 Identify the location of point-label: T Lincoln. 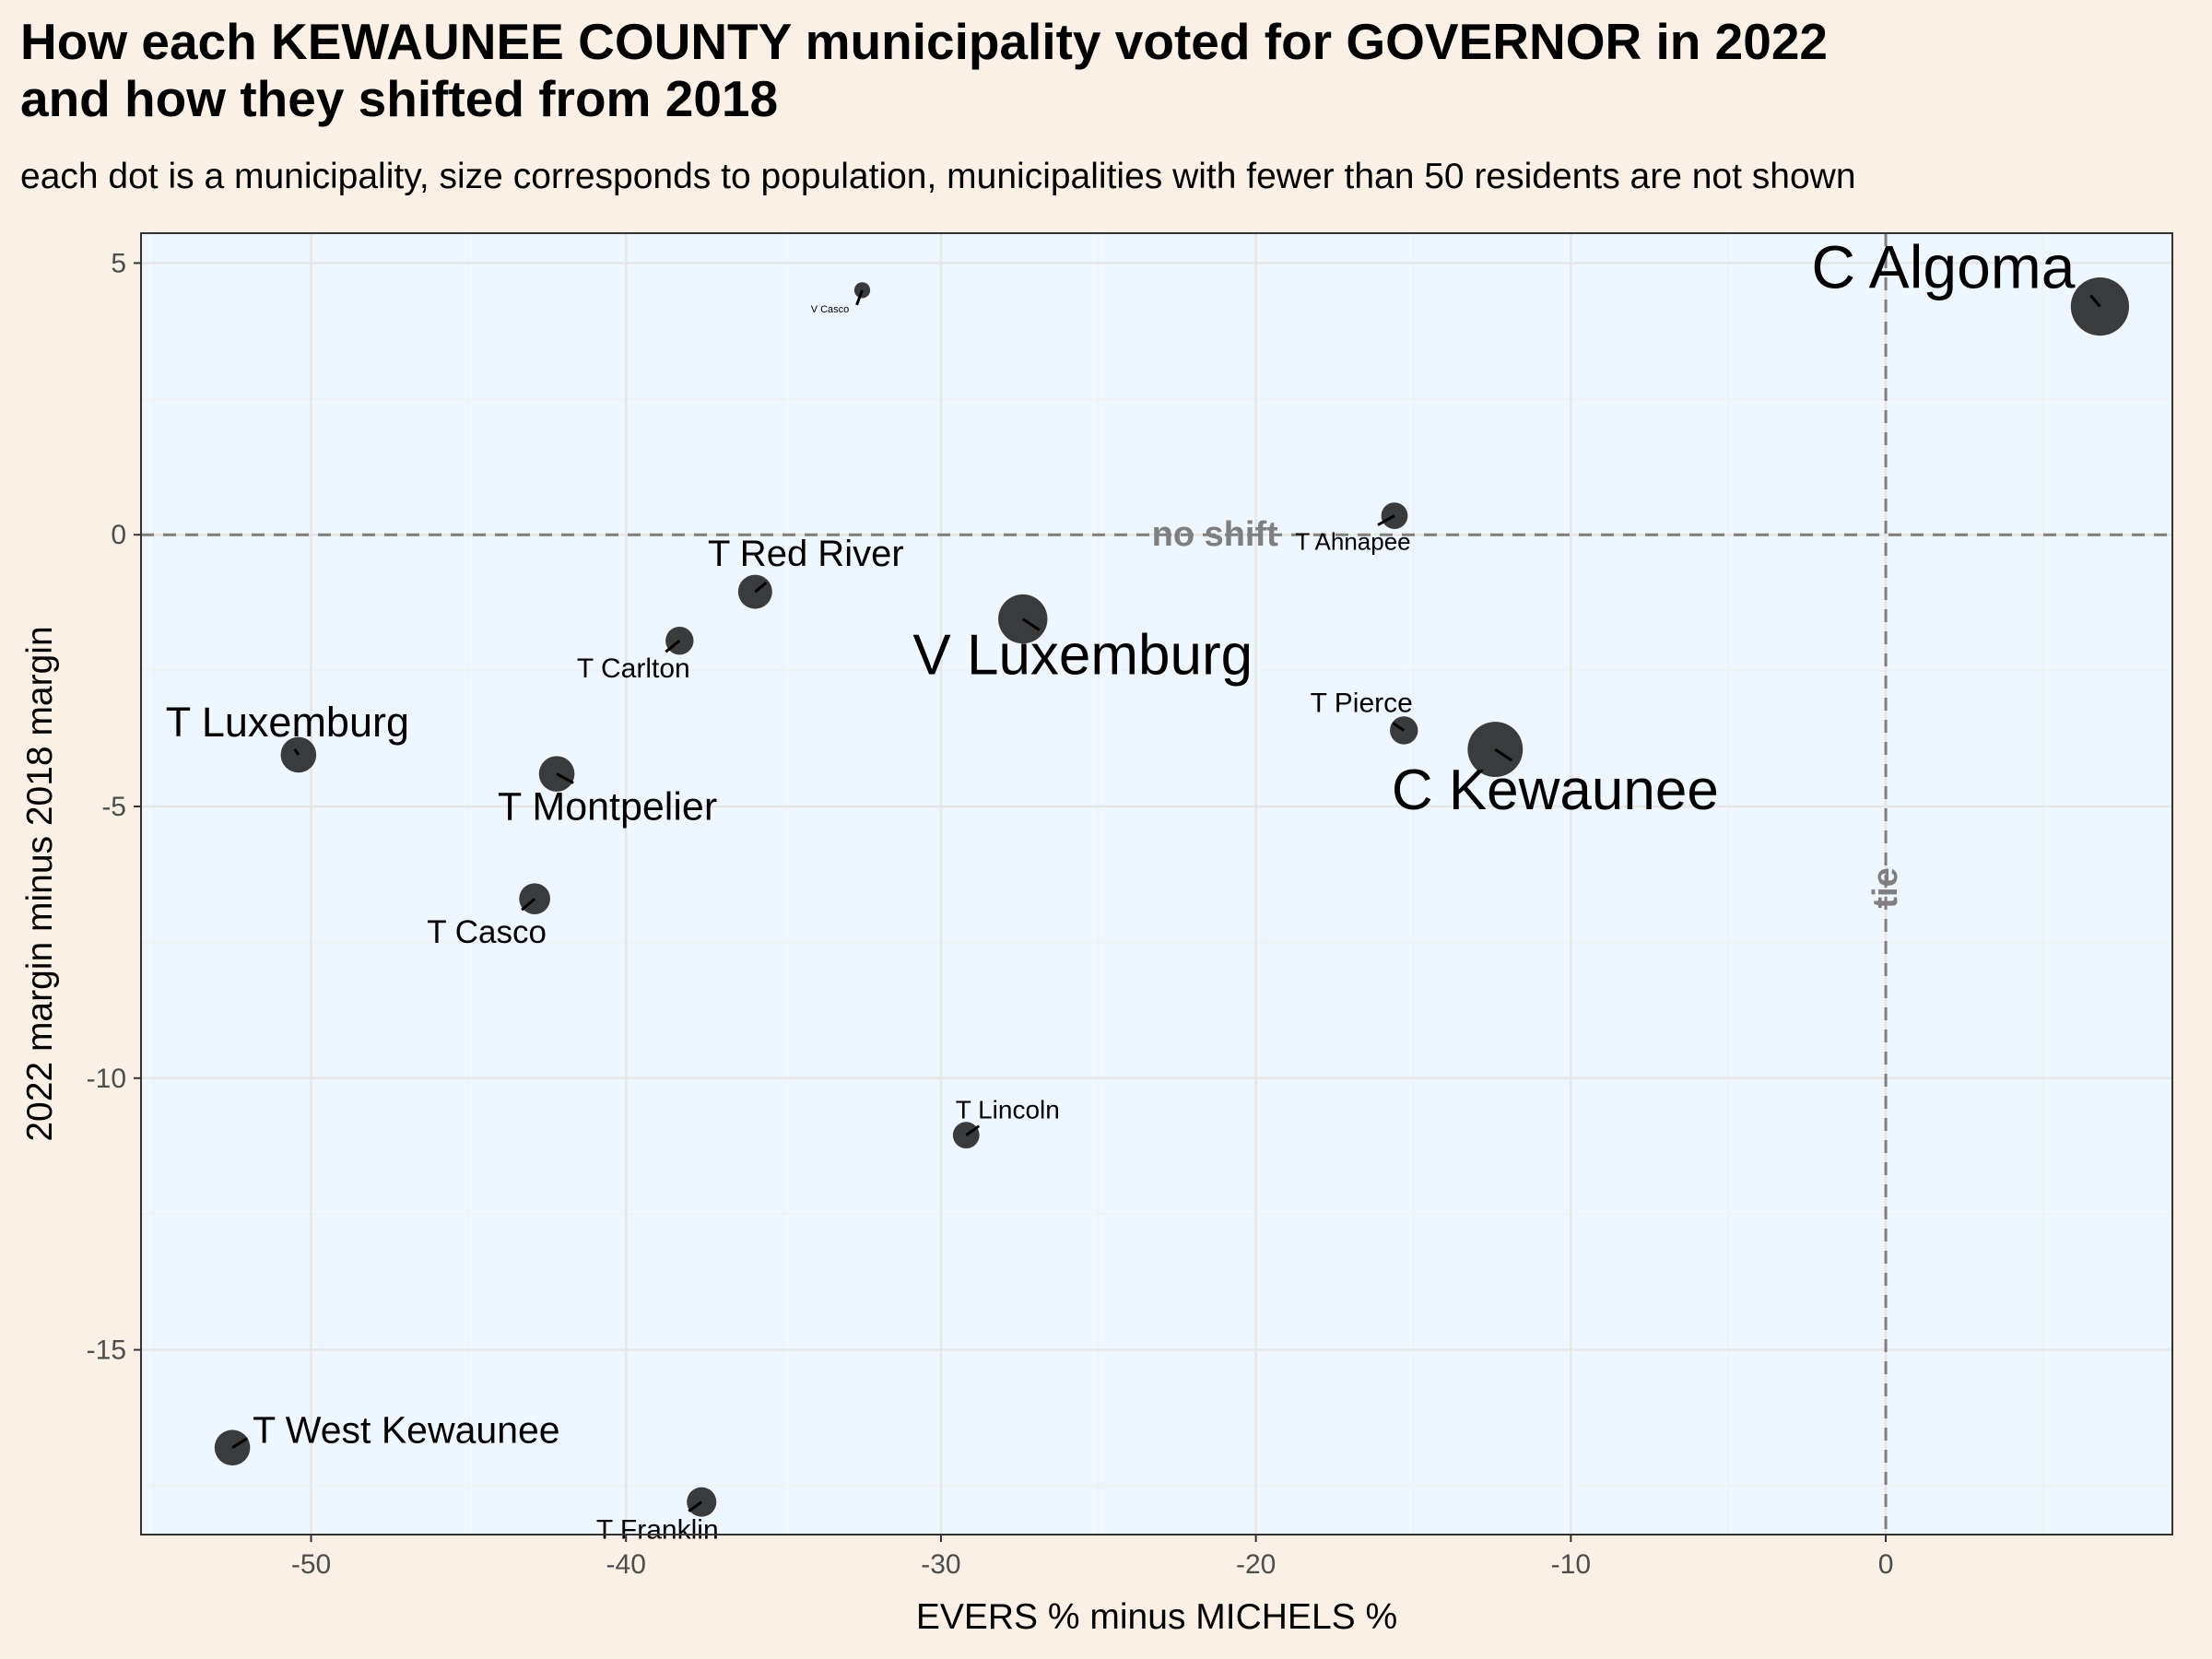
(1008, 1110).